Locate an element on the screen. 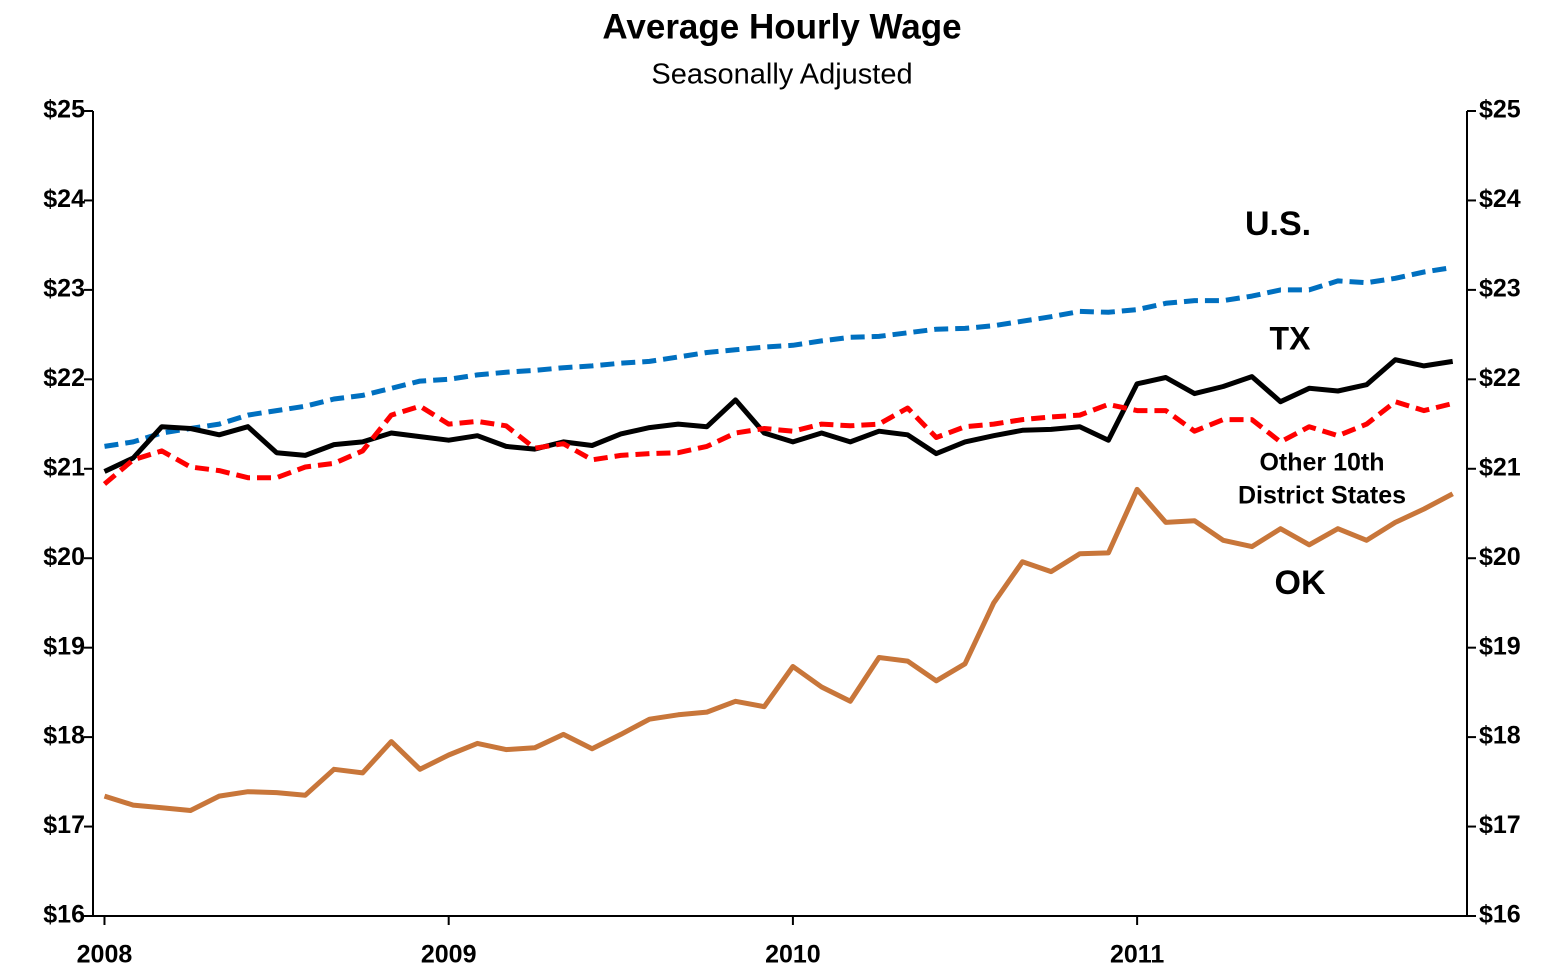 The width and height of the screenshot is (1552, 971). x-tick-label: 2010 is located at coordinates (793, 955).